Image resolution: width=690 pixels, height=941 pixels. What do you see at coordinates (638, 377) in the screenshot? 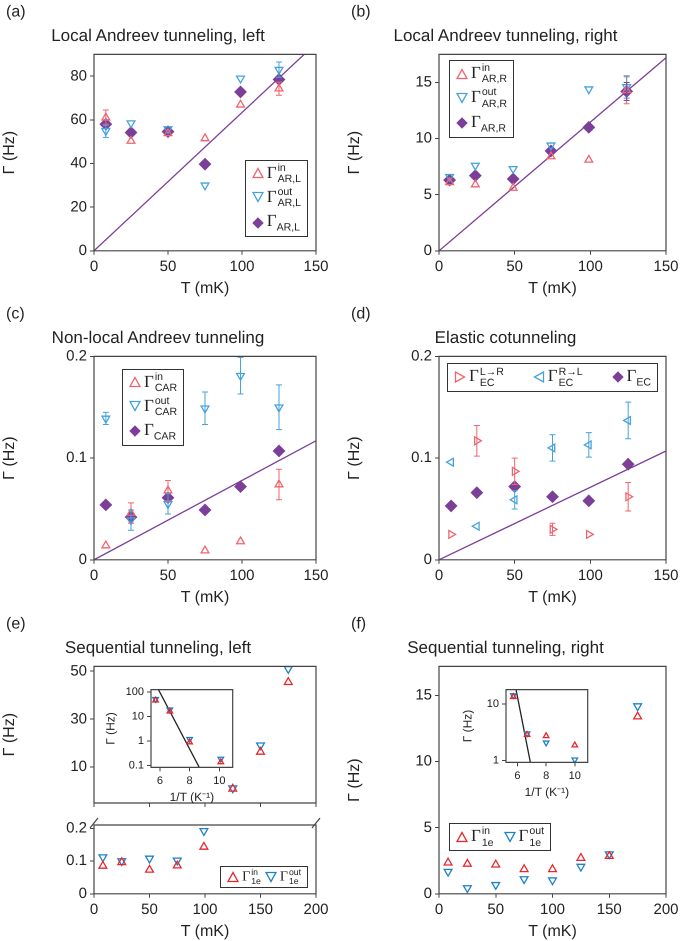
I see `legend-label: Γ$_{EC}$` at bounding box center [638, 377].